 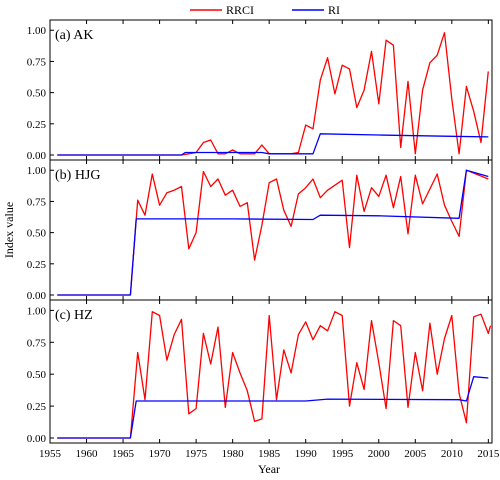 What do you see at coordinates (379, 454) in the screenshot?
I see `x-tick-label: 2000` at bounding box center [379, 454].